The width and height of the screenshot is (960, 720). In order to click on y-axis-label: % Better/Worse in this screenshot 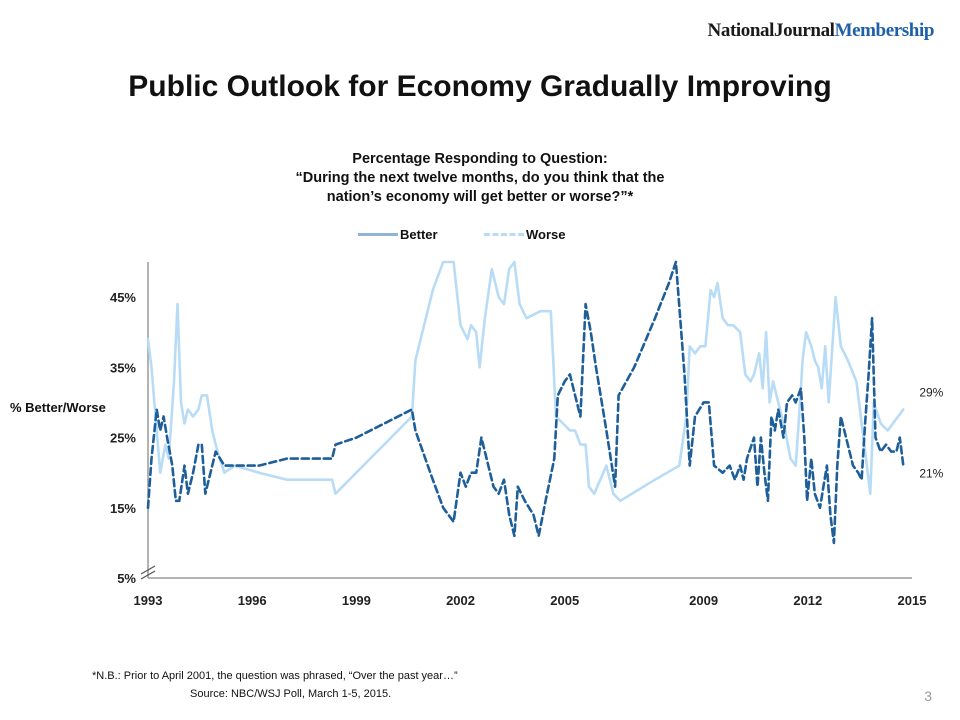, I will do `click(58, 407)`.